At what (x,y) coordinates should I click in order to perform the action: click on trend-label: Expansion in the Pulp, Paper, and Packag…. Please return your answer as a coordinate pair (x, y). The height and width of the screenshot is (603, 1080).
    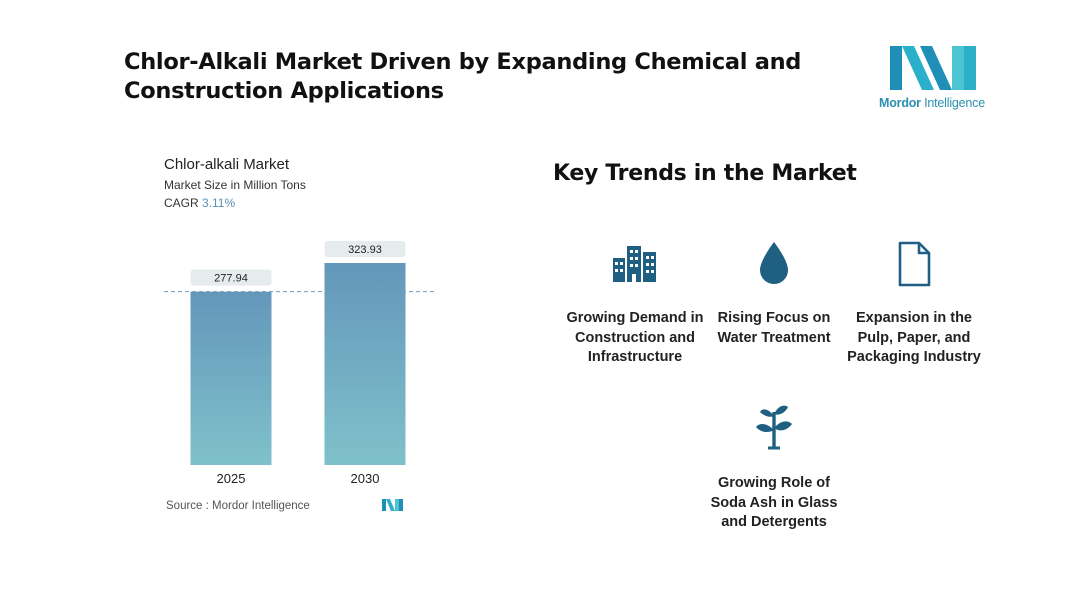
    Looking at the image, I should click on (914, 337).